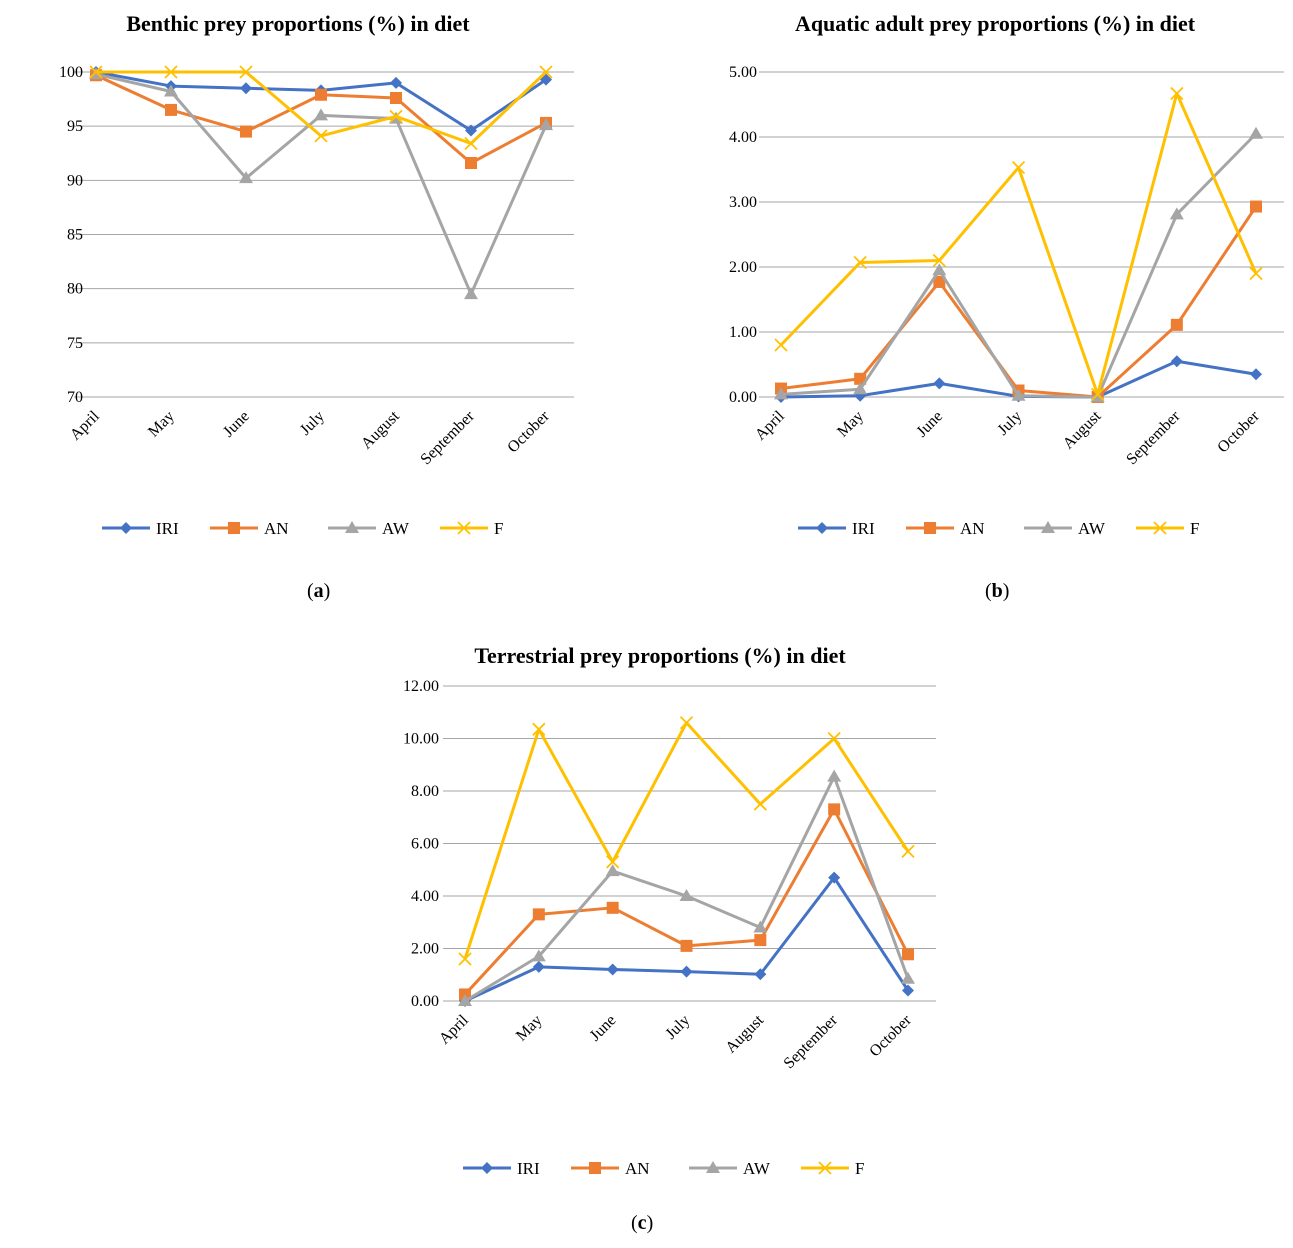 The width and height of the screenshot is (1293, 1248). Describe the element at coordinates (75, 126) in the screenshot. I see `y-tick-label: 95` at that location.